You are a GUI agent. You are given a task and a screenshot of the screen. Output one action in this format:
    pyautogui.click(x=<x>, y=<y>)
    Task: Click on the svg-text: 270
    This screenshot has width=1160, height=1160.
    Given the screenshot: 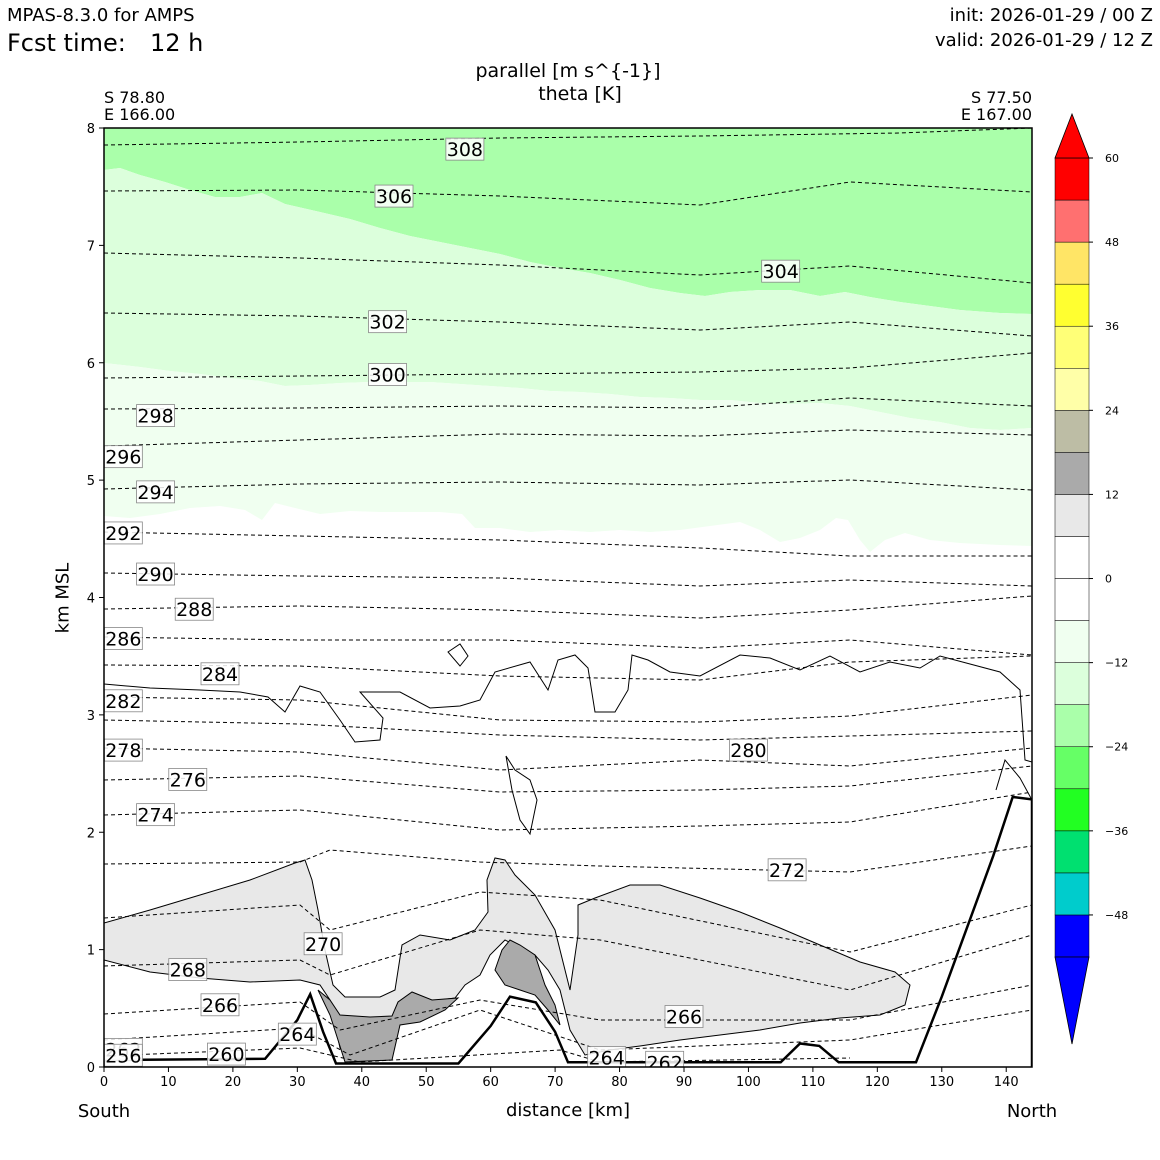 What is the action you would take?
    pyautogui.click(x=323, y=945)
    